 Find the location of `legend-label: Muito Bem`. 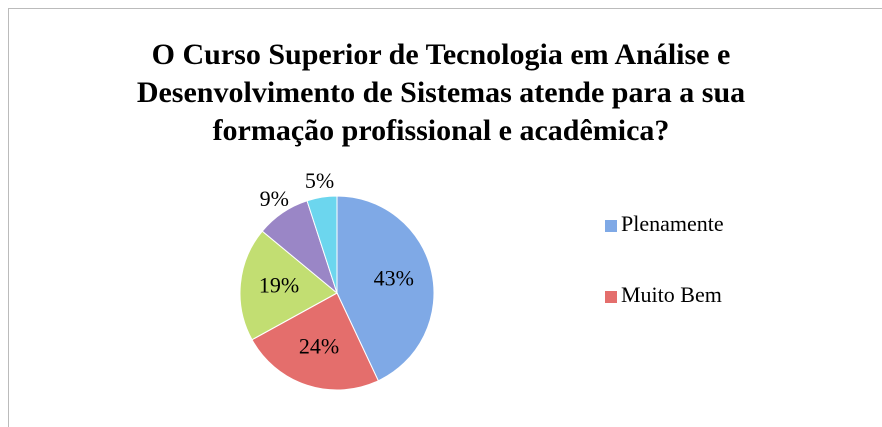

legend-label: Muito Bem is located at coordinates (671, 294).